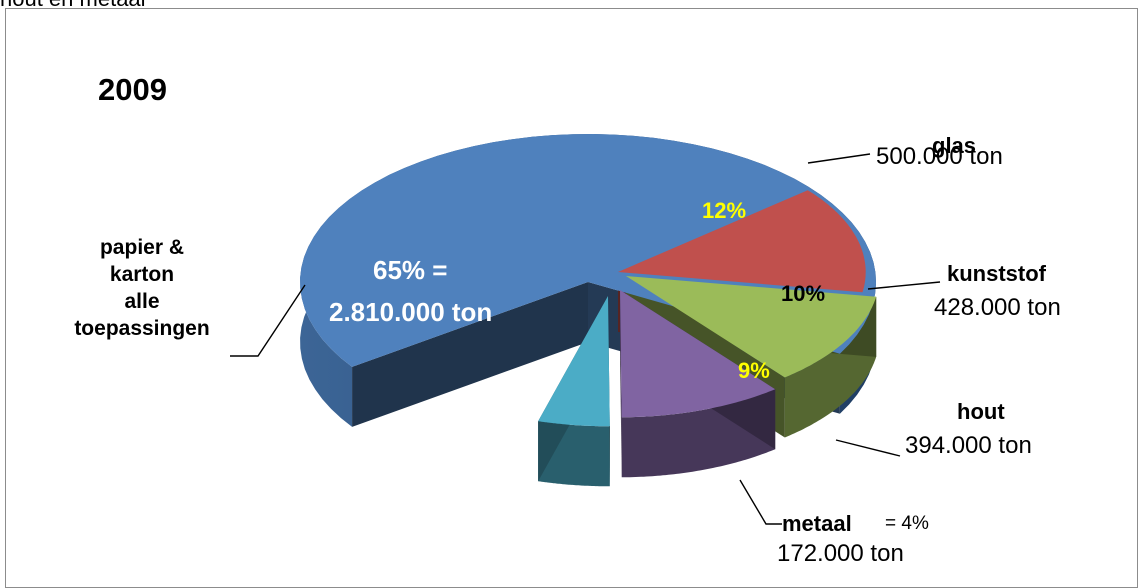  What do you see at coordinates (142, 274) in the screenshot?
I see `label-papier-line-2: karton` at bounding box center [142, 274].